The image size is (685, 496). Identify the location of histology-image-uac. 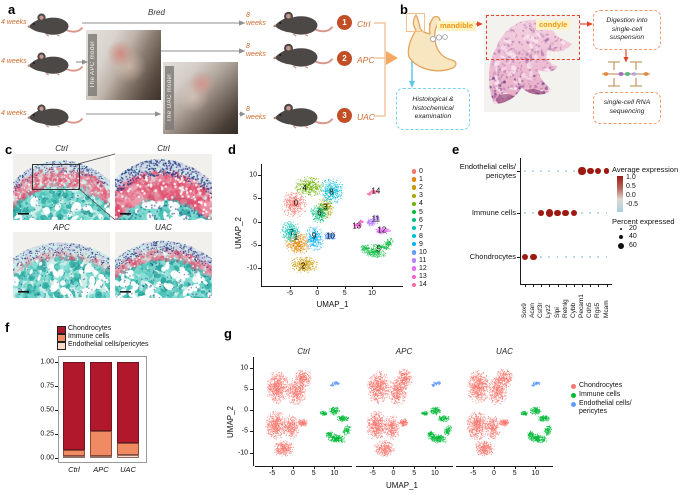
(163, 265).